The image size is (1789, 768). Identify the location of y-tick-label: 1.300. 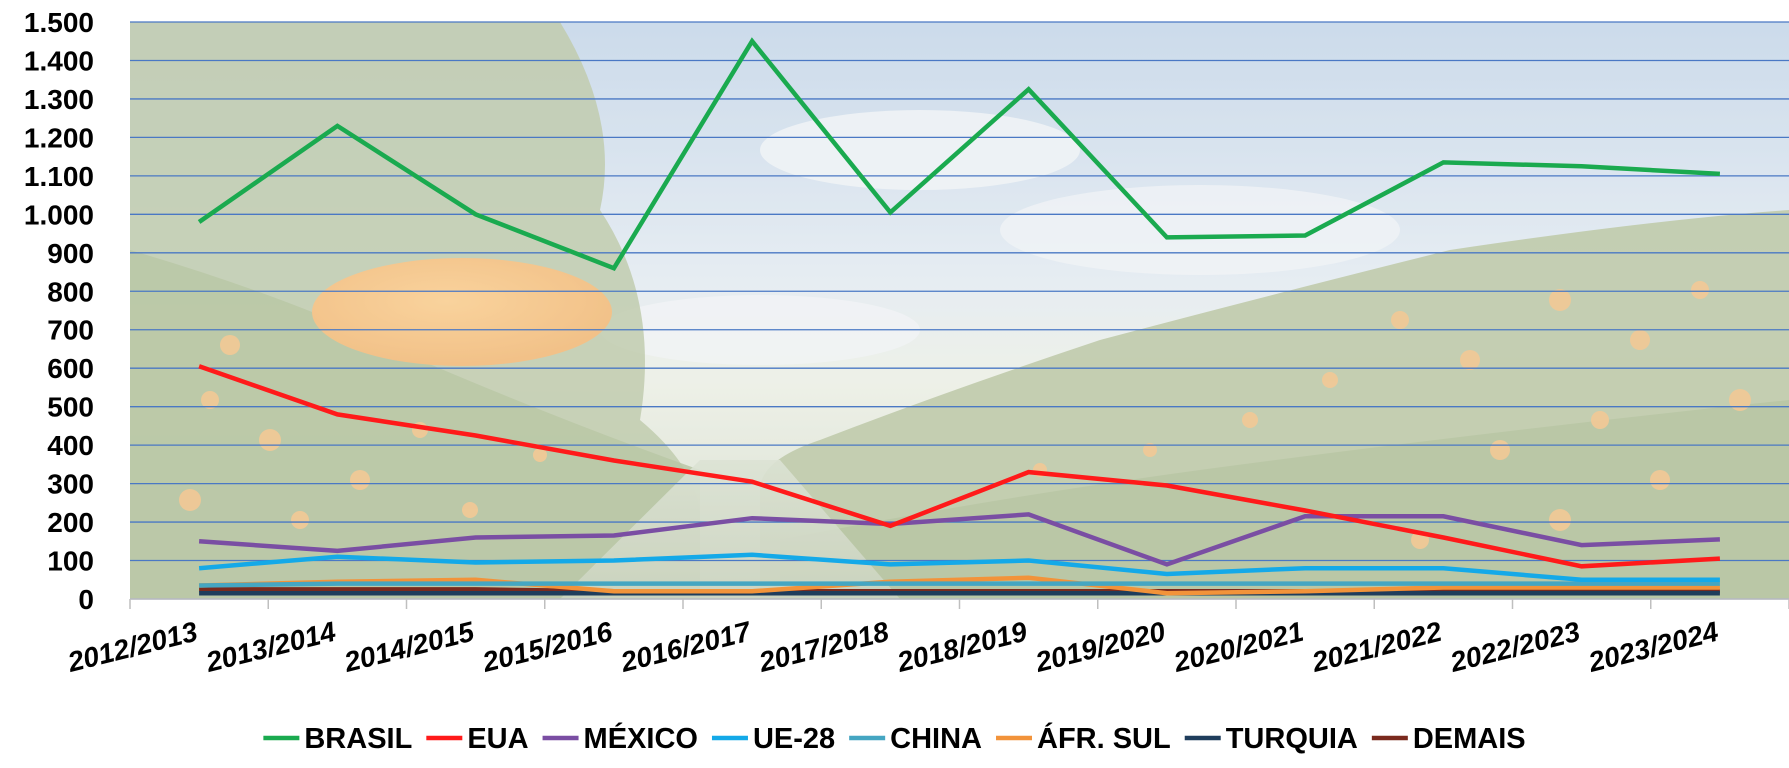
(59, 99).